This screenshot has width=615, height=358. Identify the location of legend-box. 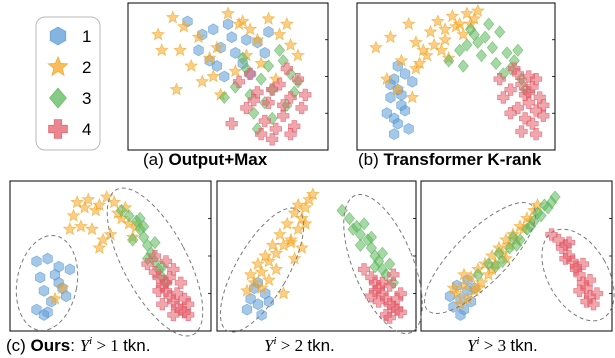
(68, 83).